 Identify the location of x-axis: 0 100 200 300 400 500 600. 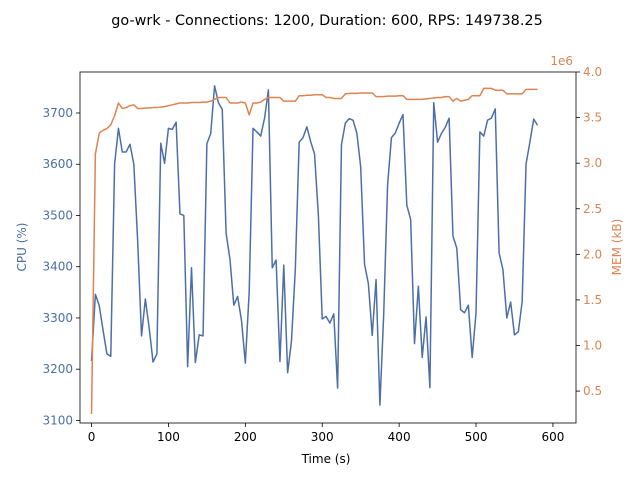
(326, 433).